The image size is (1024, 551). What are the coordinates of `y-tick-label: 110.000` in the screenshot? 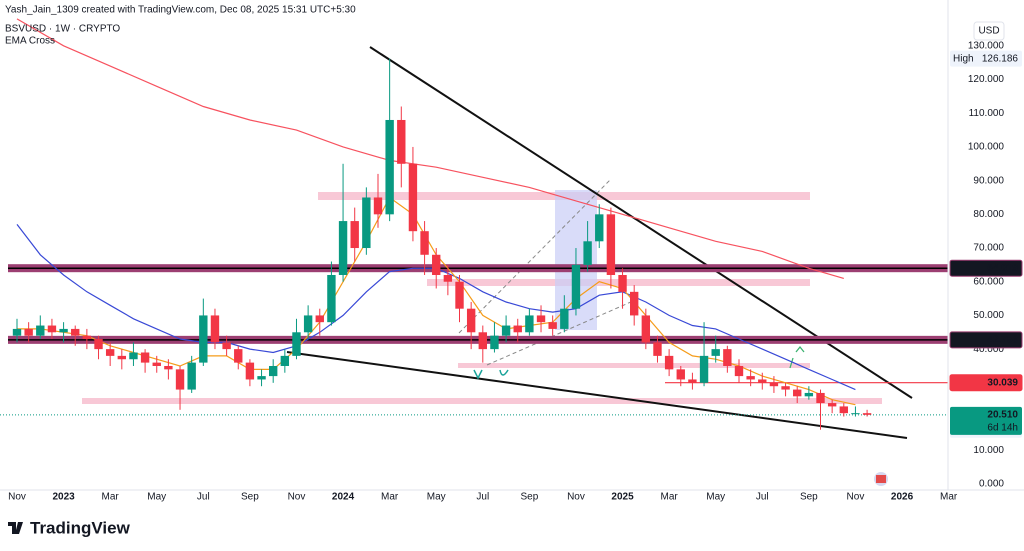 It's located at (987, 113).